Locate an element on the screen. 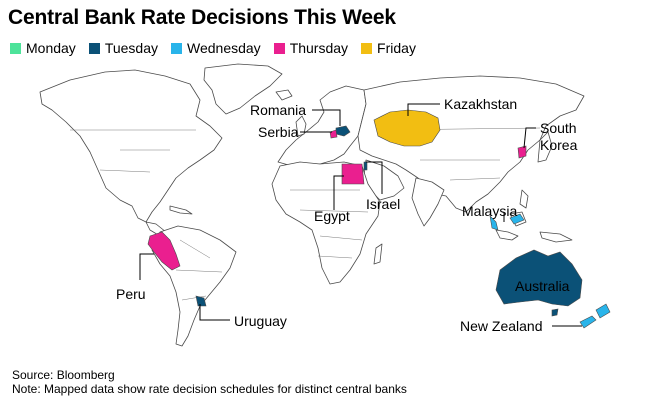 This screenshot has width=650, height=410. legend-item-friday: Friday is located at coordinates (388, 48).